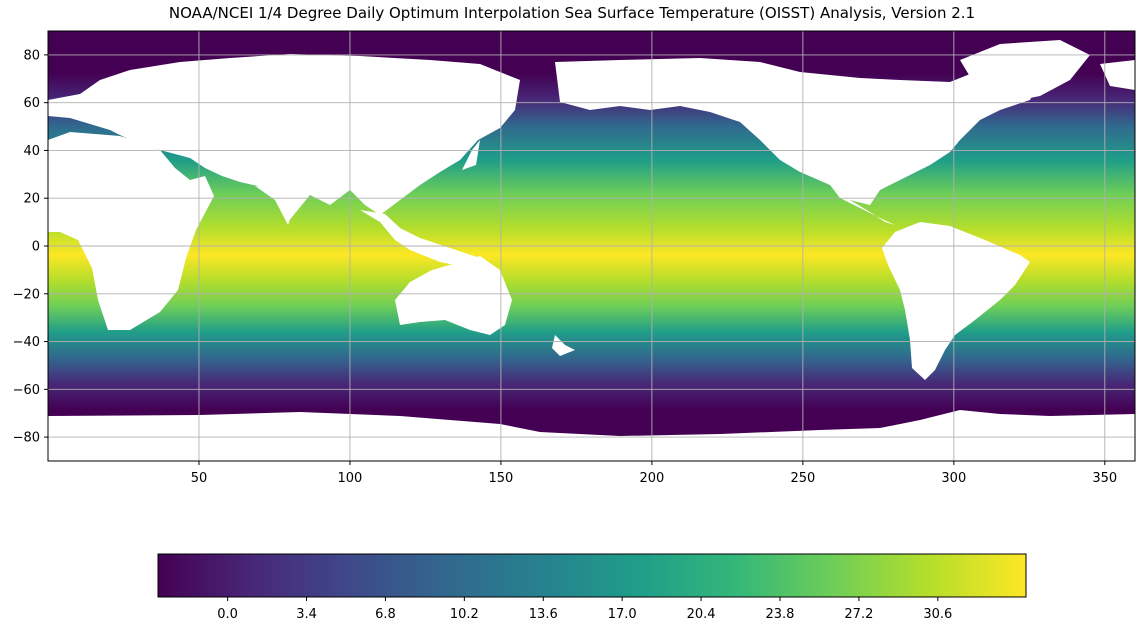  I want to click on land-maritime-asia, so click(420, 239).